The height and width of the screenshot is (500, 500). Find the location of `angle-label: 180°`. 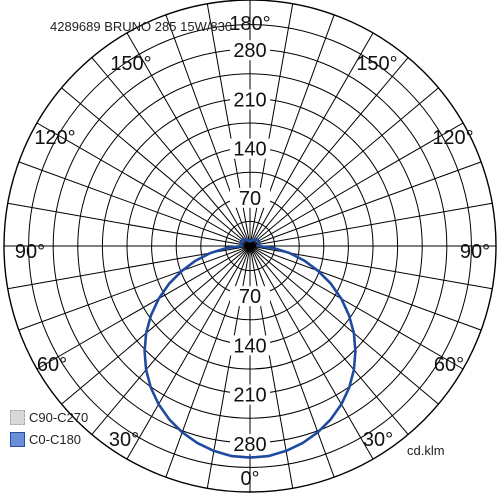

angle-label: 180° is located at coordinates (249, 24).